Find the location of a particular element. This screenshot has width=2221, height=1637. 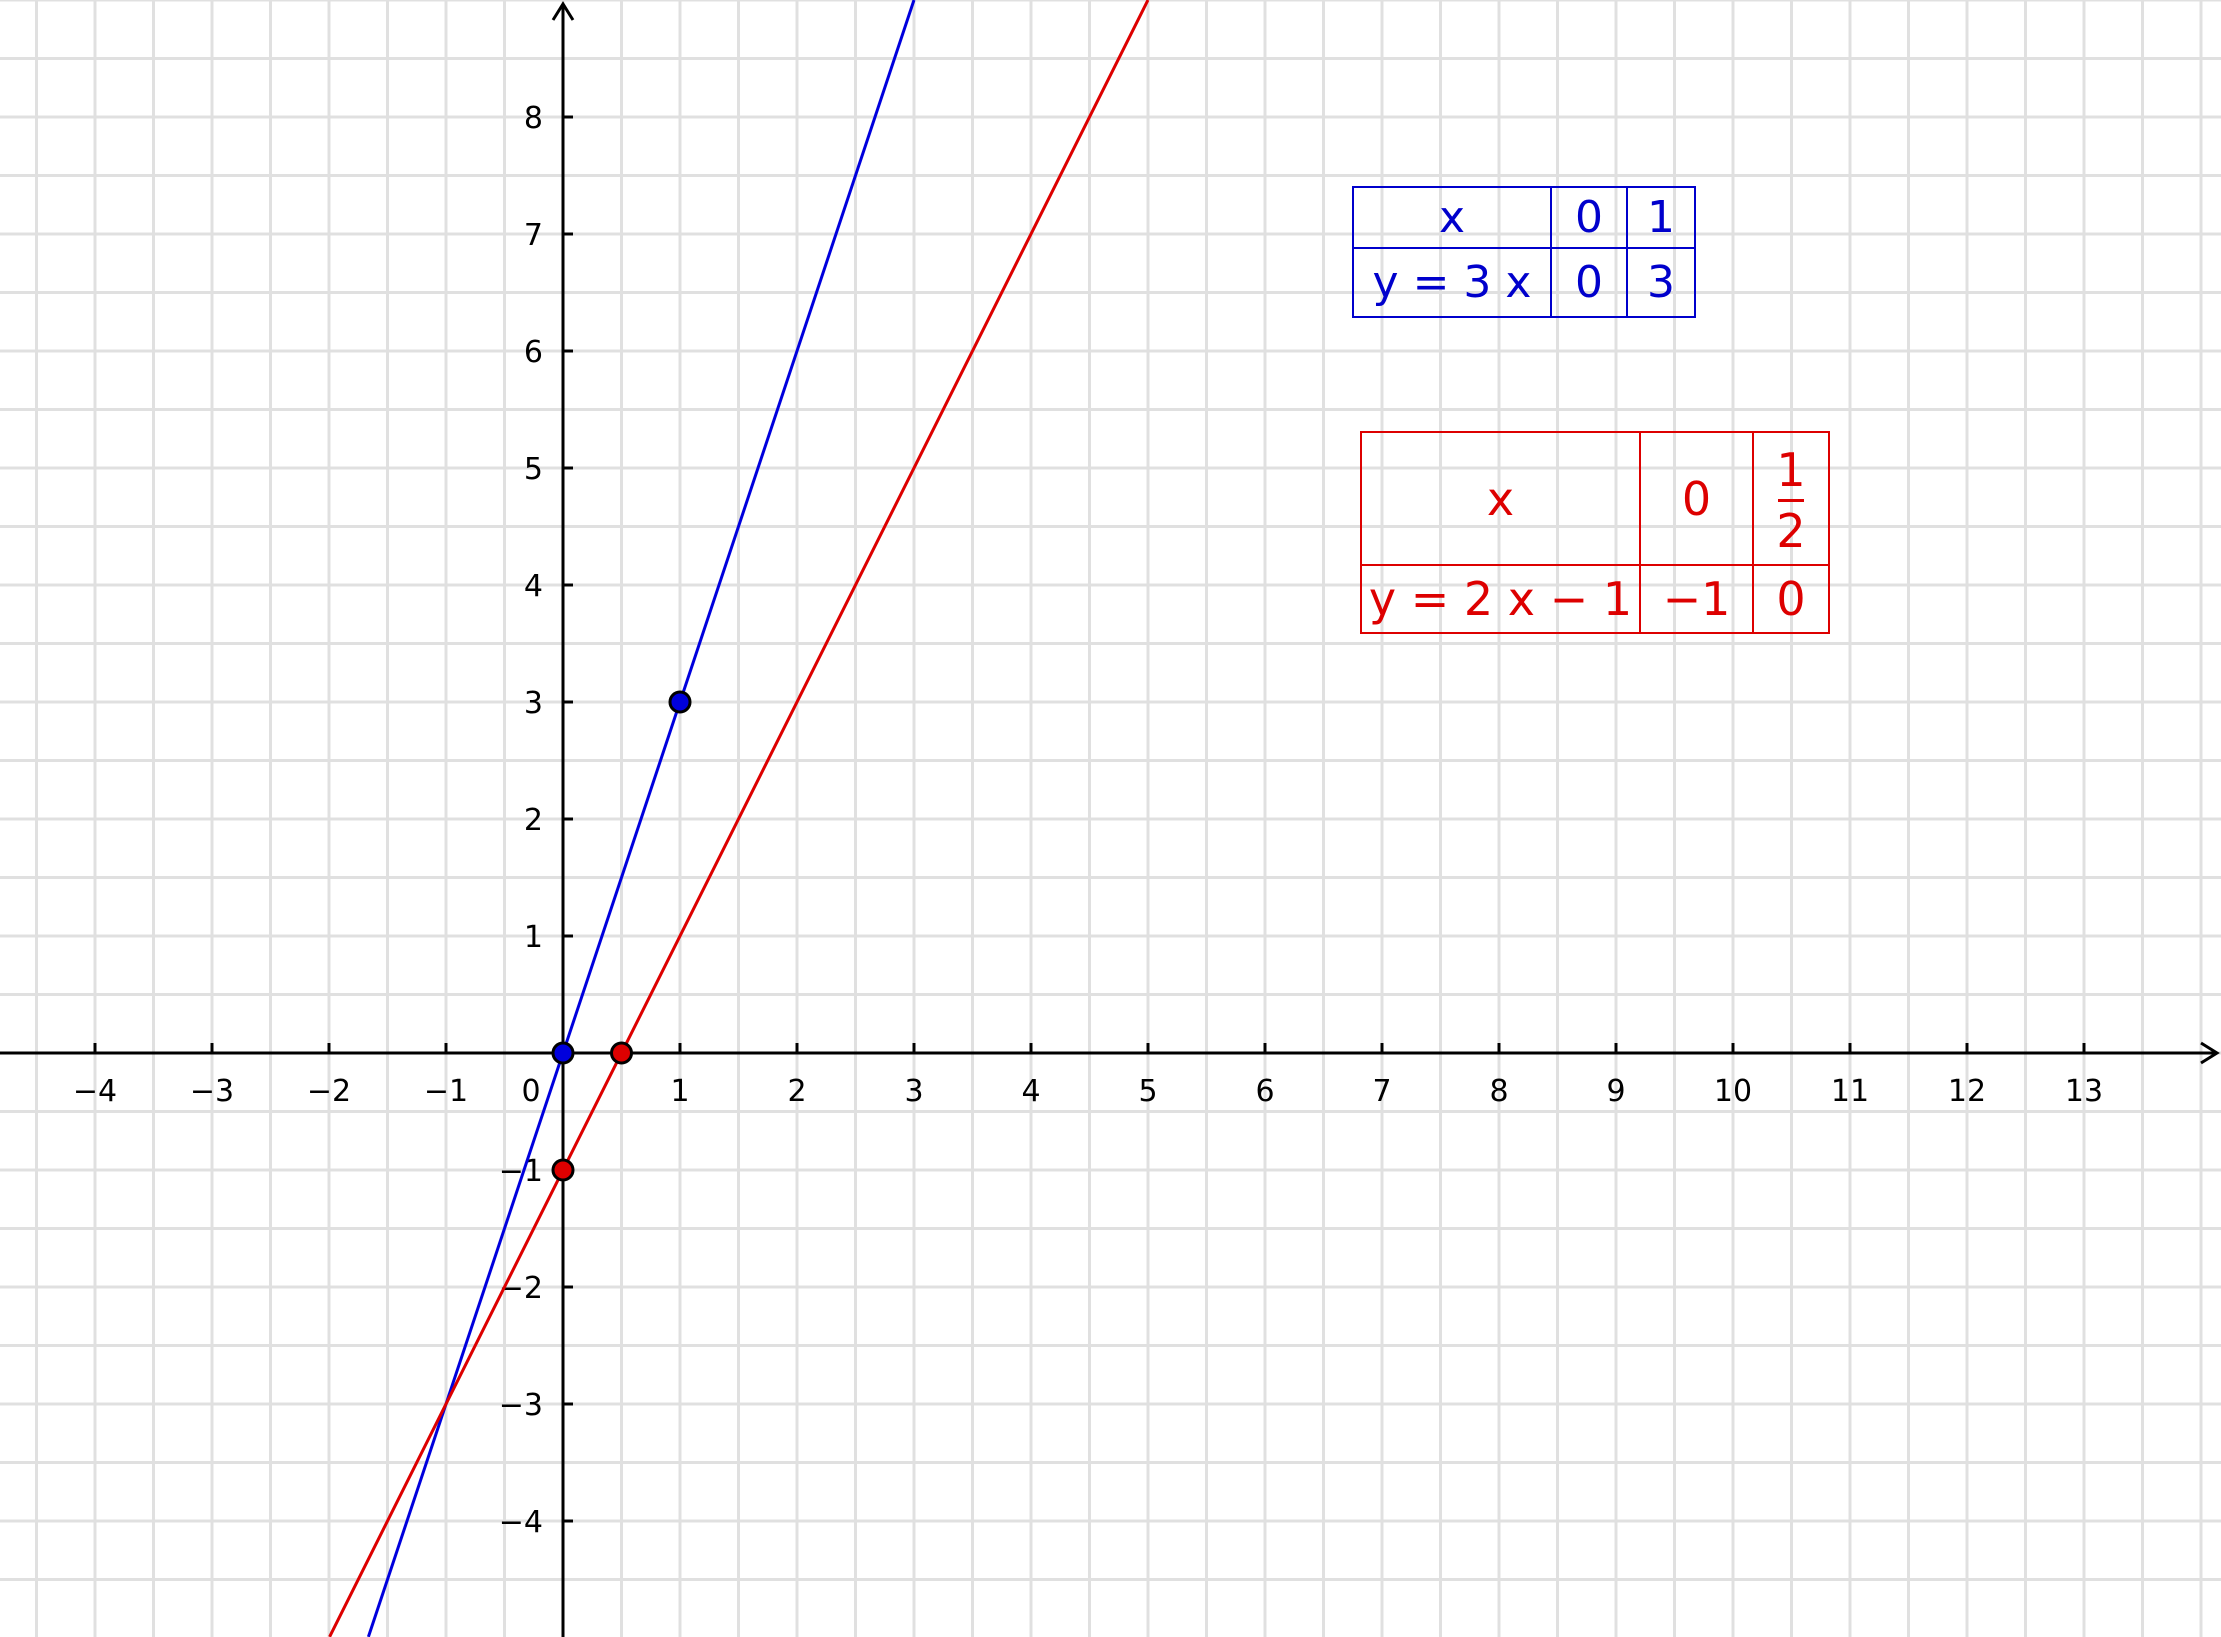

table-cell: y = 3 x is located at coordinates (1452, 282).